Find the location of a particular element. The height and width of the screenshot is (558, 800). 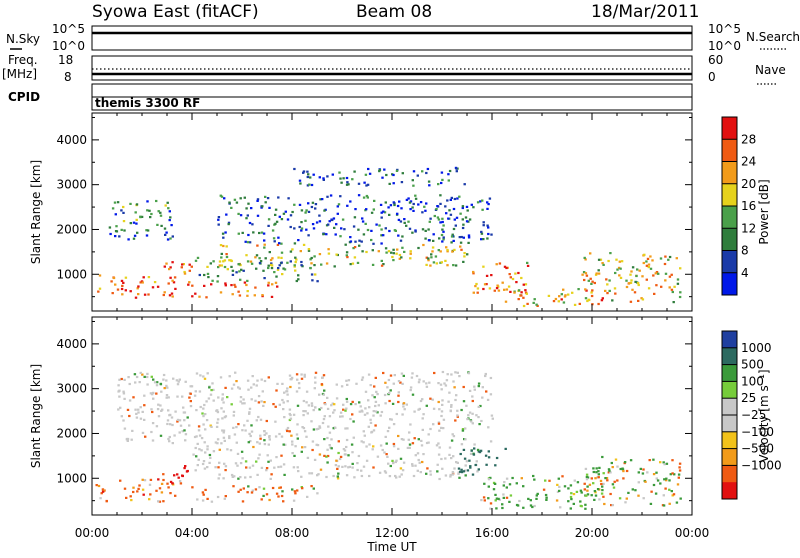

colorbar-tick-label: 500 is located at coordinates (752, 365).